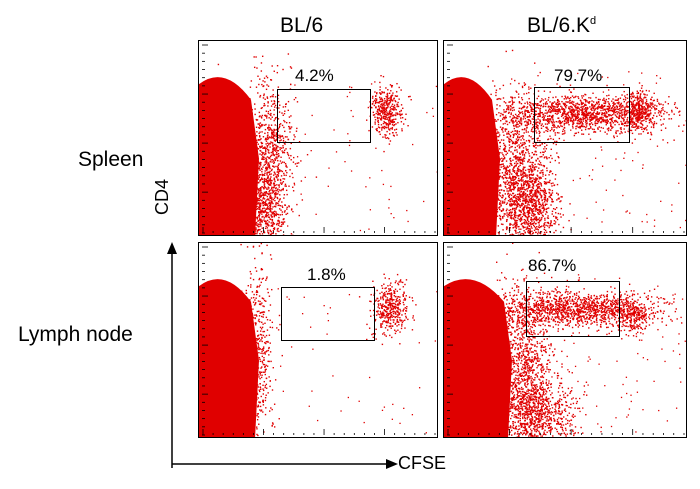 This screenshot has width=700, height=489. I want to click on row-label-spleen: Spleen, so click(111, 159).